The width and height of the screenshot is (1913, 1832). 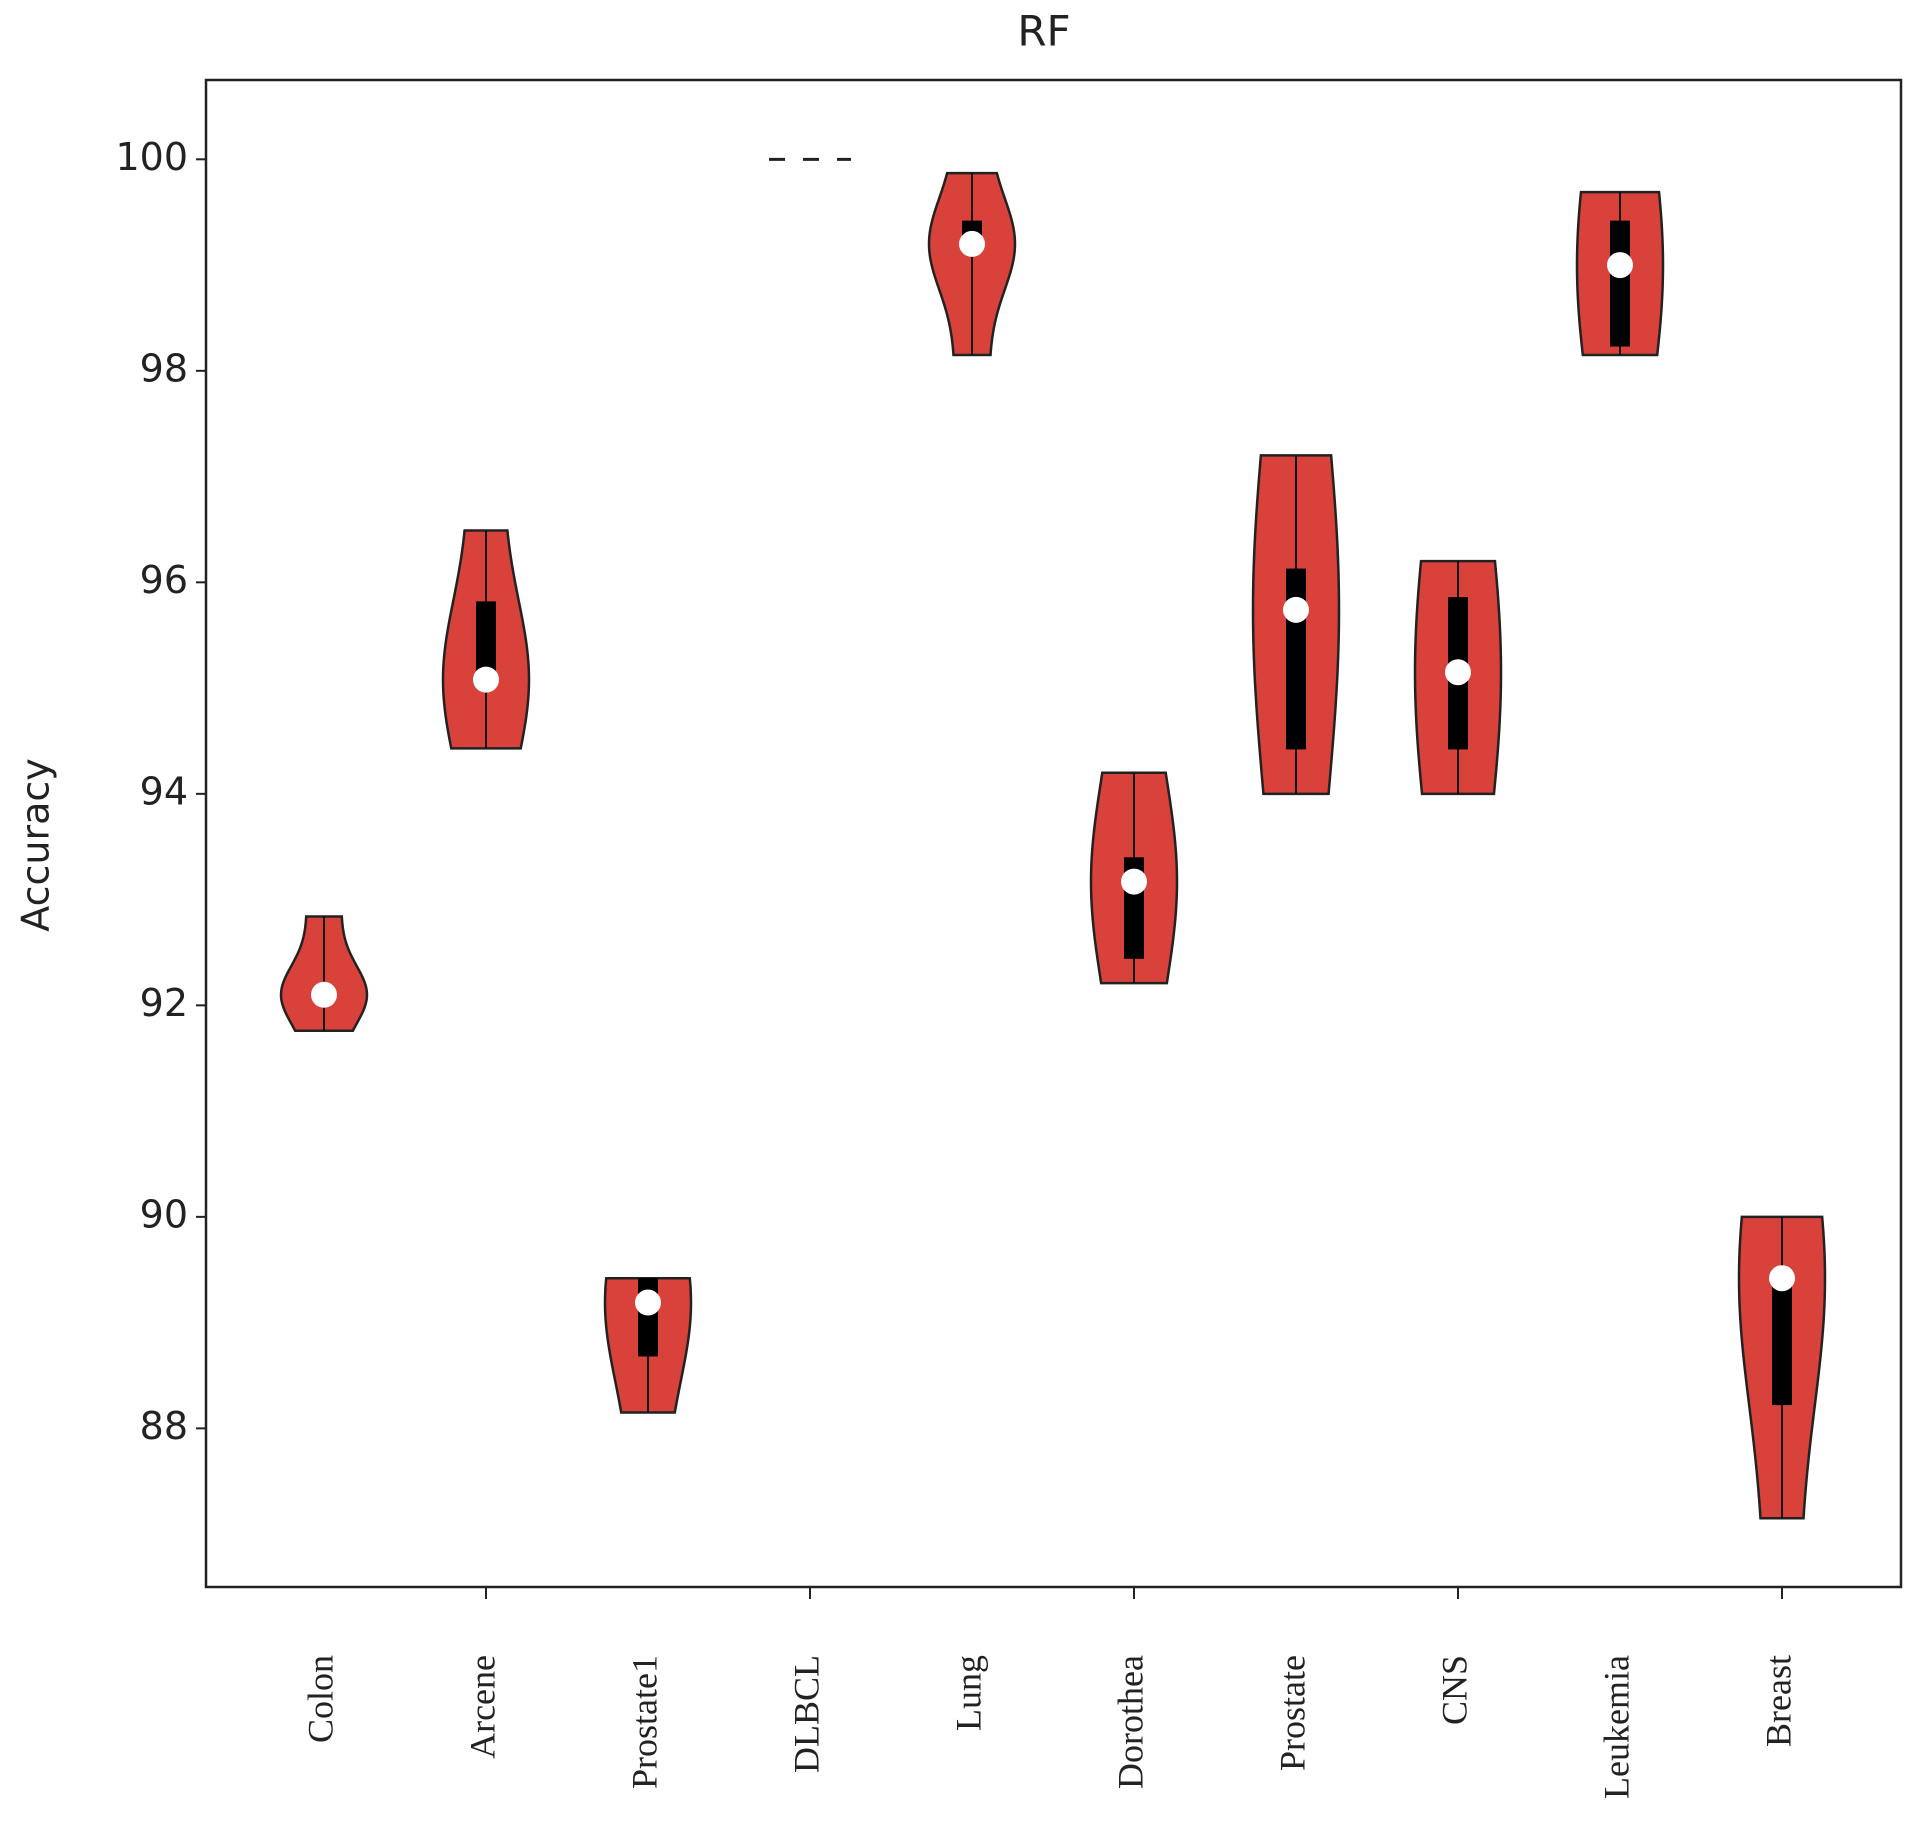 What do you see at coordinates (1043, 31) in the screenshot?
I see `chart-title: RF` at bounding box center [1043, 31].